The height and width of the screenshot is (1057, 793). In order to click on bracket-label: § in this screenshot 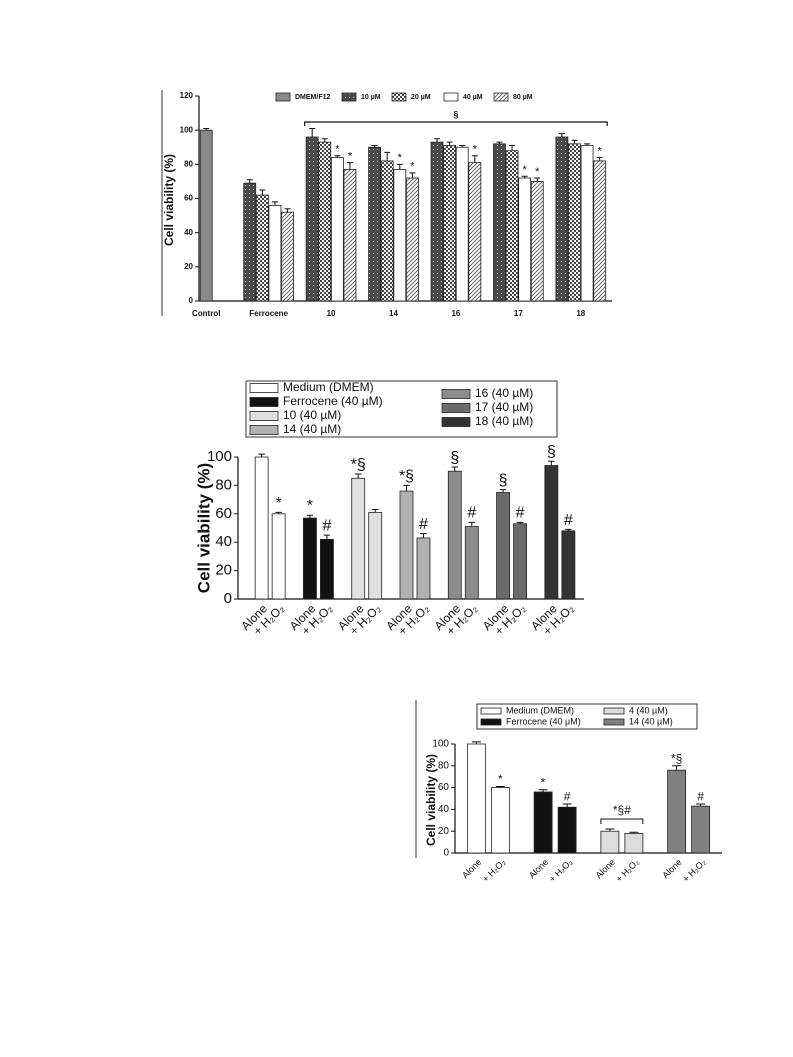, I will do `click(455, 114)`.